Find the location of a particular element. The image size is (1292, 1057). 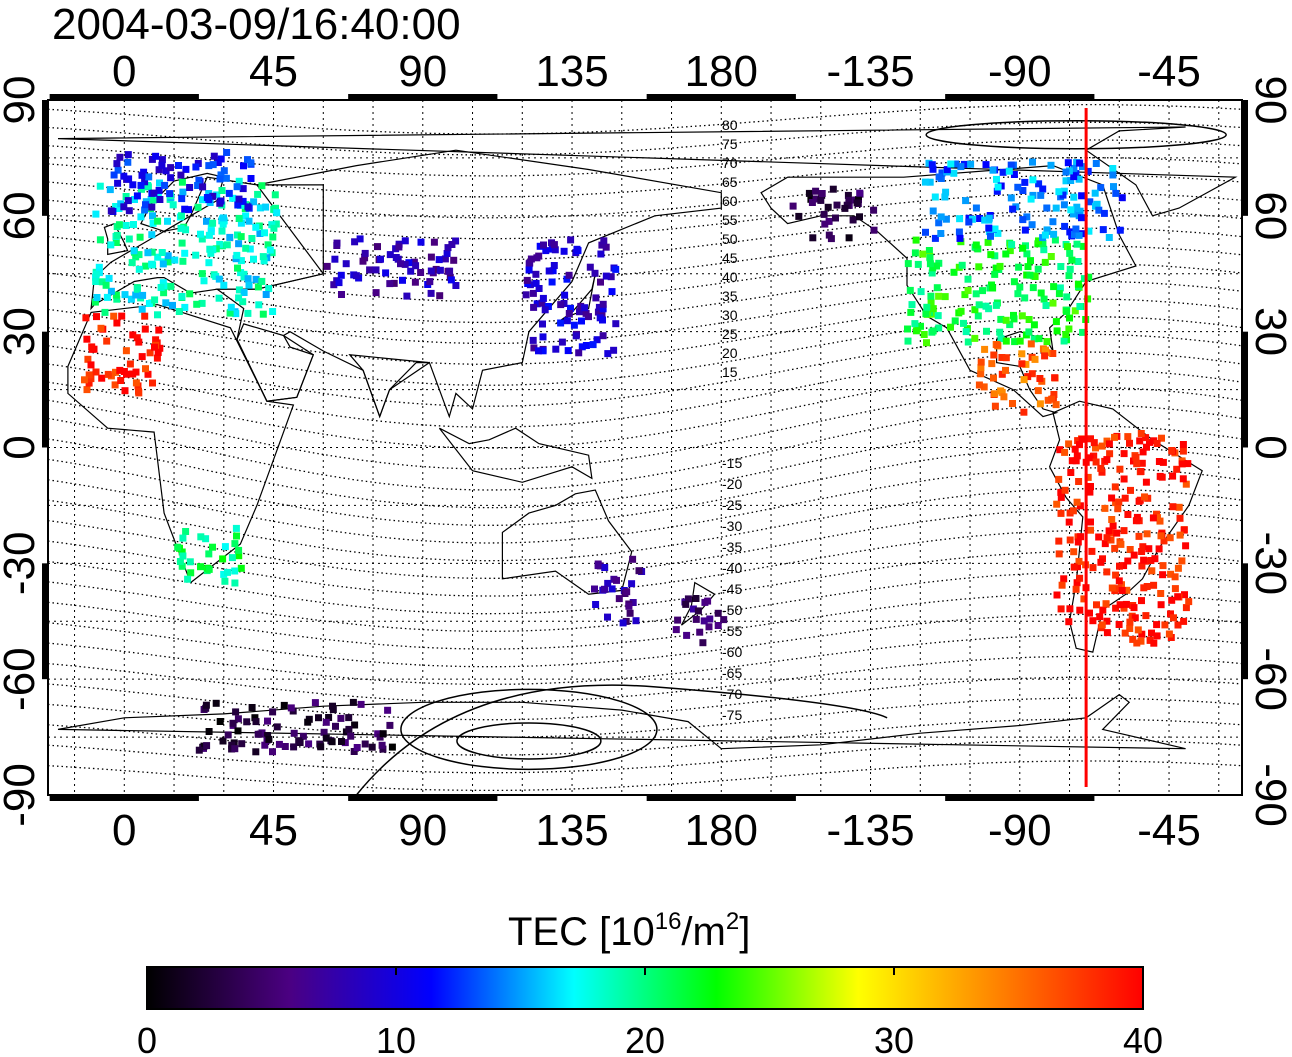

x-tick-label-bottom: 45 is located at coordinates (273, 830).